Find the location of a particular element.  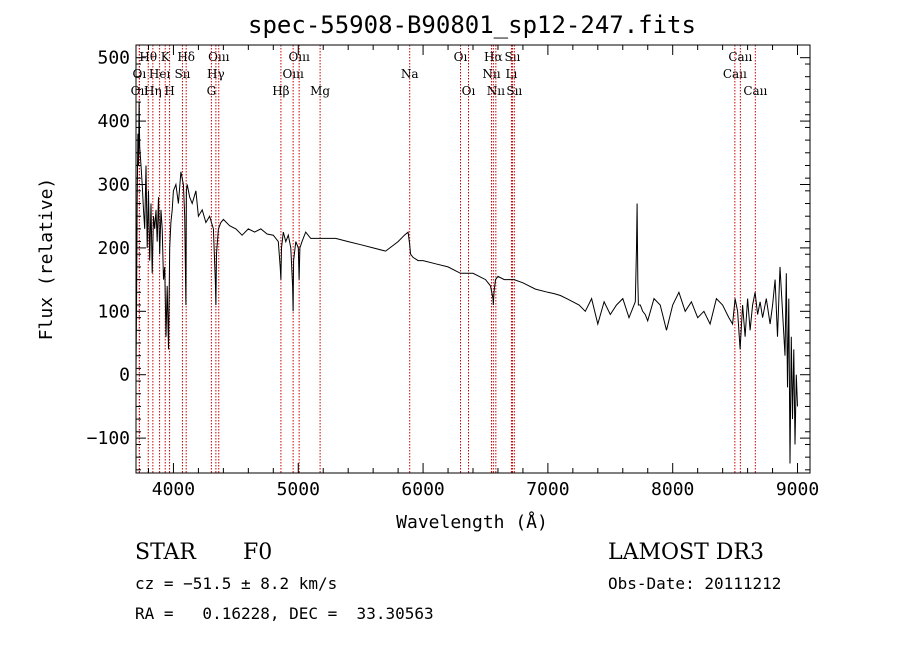

y-axis-label: Flux (relative) is located at coordinates (46, 259).